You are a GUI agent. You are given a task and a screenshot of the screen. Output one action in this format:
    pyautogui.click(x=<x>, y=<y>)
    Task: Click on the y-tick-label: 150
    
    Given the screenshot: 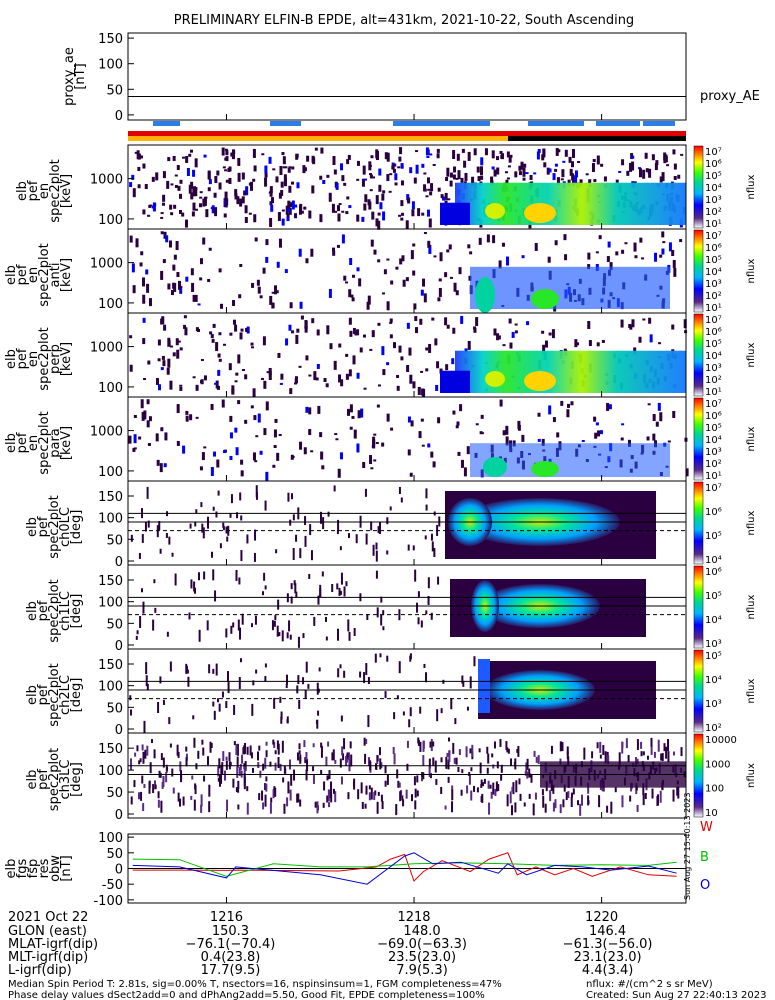 What is the action you would take?
    pyautogui.click(x=110, y=581)
    